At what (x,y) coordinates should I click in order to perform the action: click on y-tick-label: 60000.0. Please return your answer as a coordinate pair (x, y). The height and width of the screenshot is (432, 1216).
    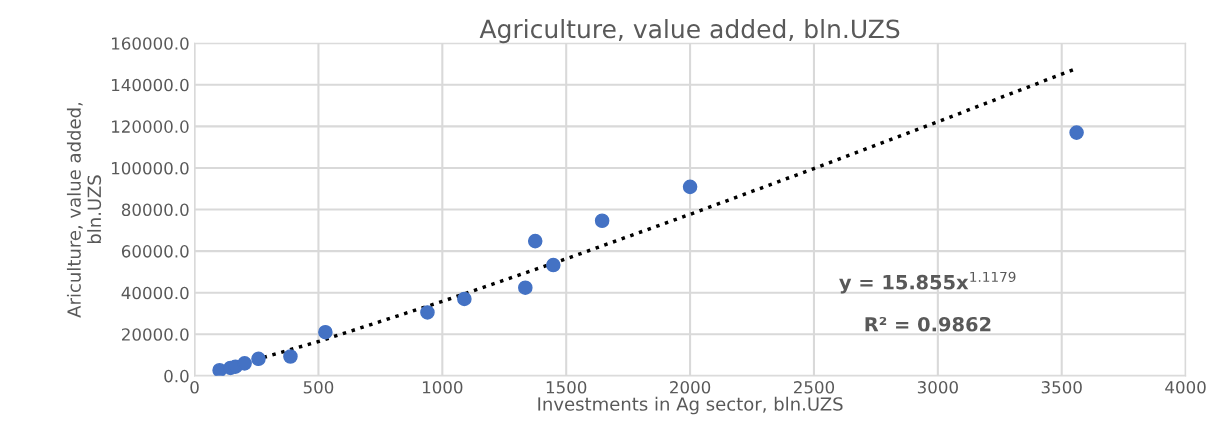
    Looking at the image, I should click on (155, 251).